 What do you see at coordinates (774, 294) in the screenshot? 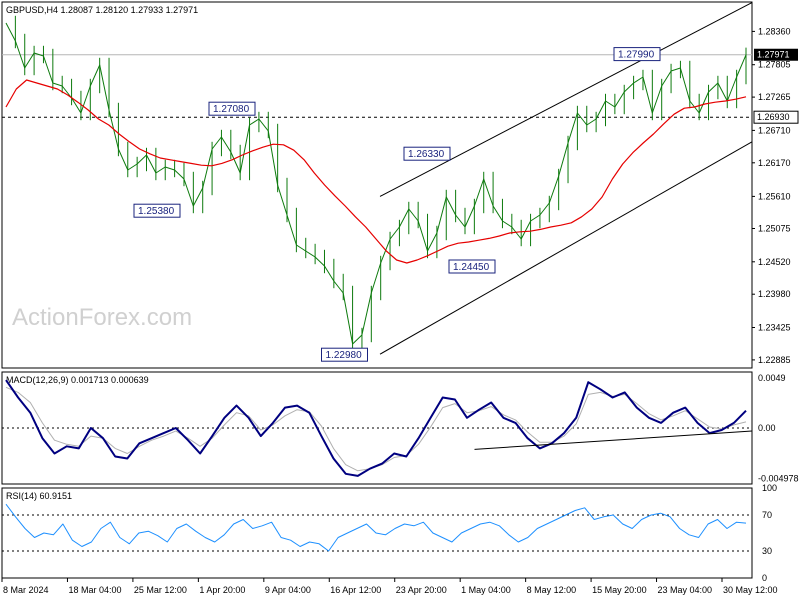
I see `price-tick-label: 1.23980` at bounding box center [774, 294].